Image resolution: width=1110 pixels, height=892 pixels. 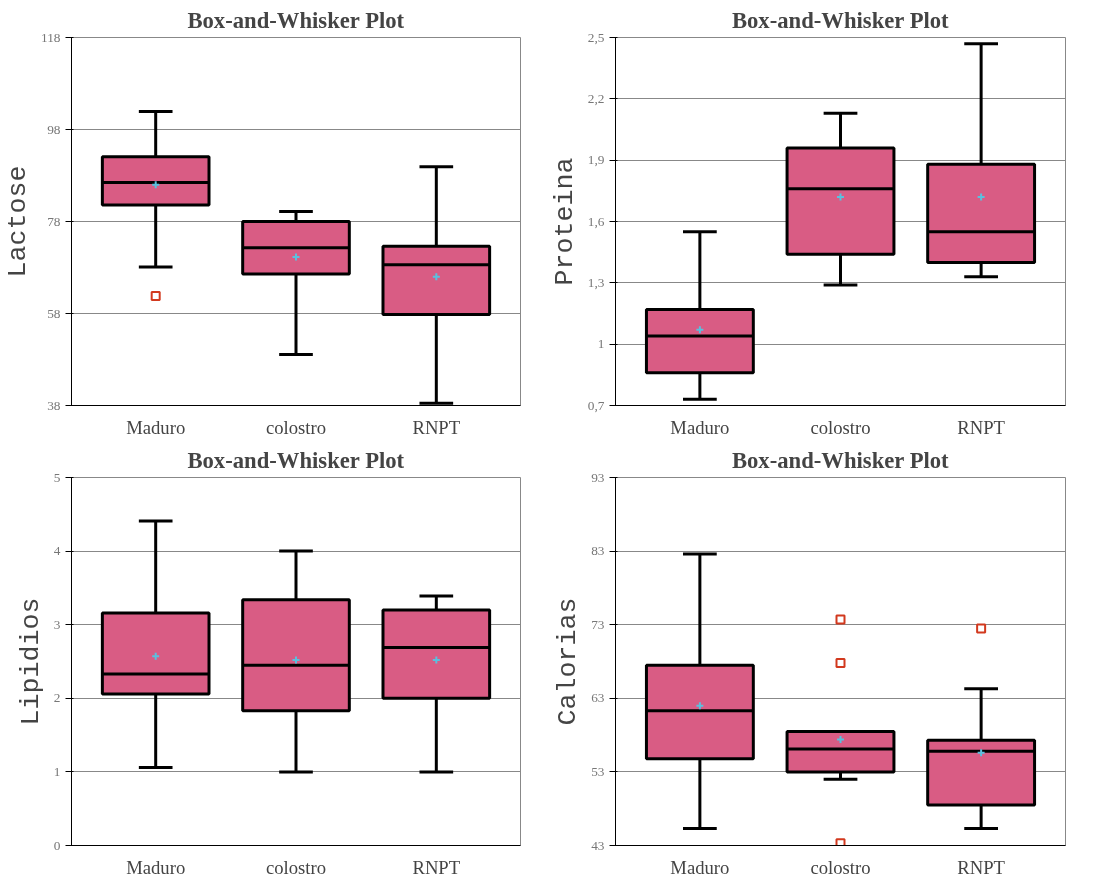 What do you see at coordinates (596, 160) in the screenshot?
I see `y-tick-label: 1,9` at bounding box center [596, 160].